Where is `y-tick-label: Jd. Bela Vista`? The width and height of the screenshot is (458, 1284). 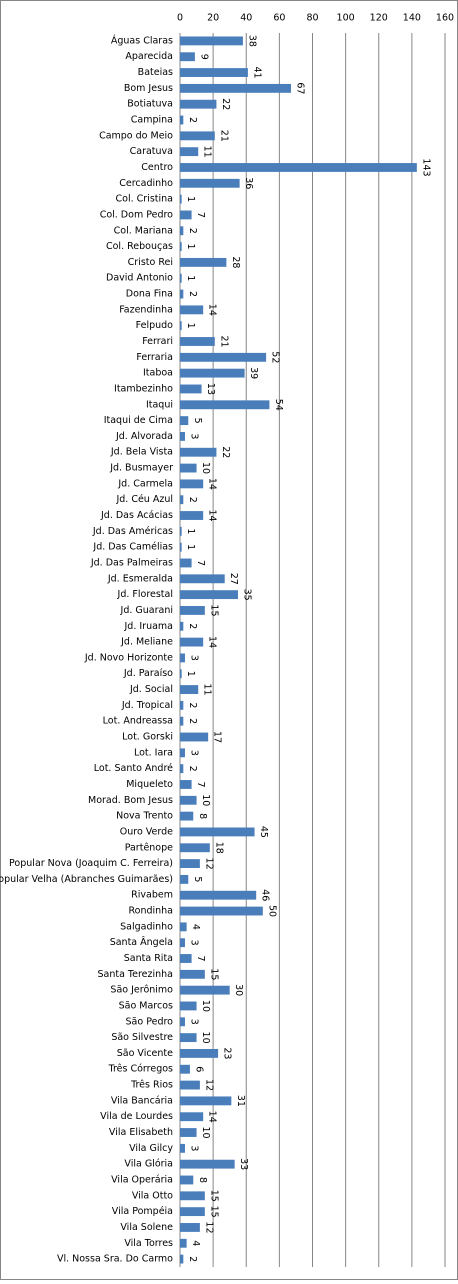 y-tick-label: Jd. Bela Vista is located at coordinates (141, 452).